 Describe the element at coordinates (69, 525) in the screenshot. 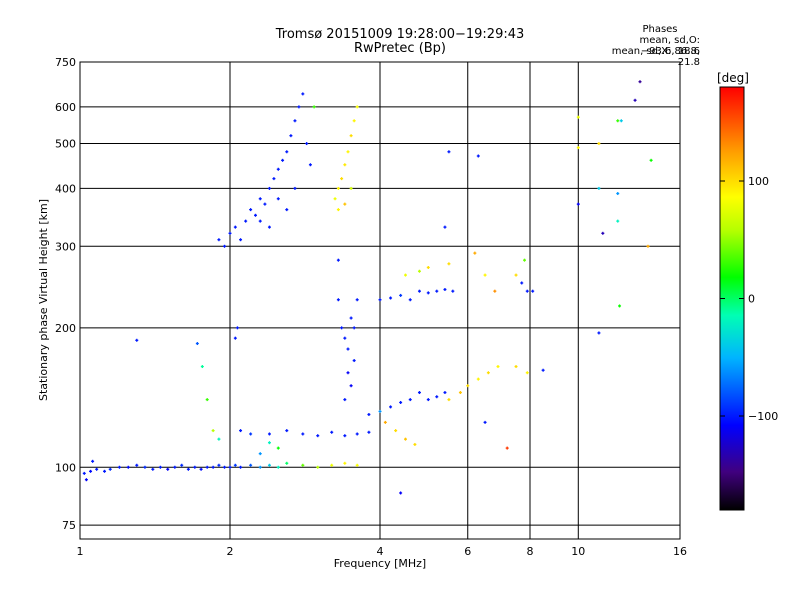

I see `y-tick-label: 75` at that location.